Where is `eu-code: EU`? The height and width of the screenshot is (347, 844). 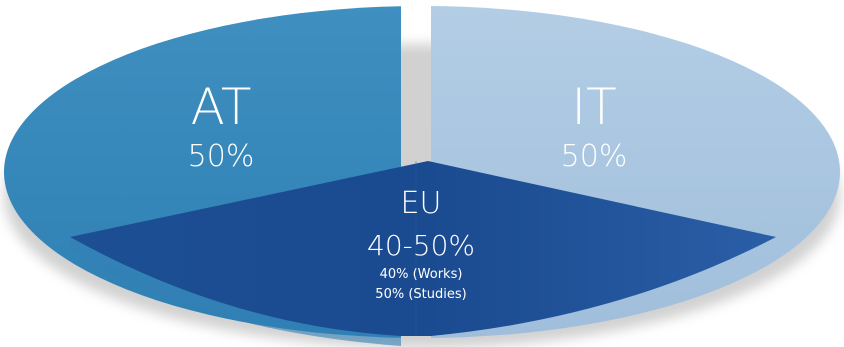
eu-code: EU is located at coordinates (421, 203).